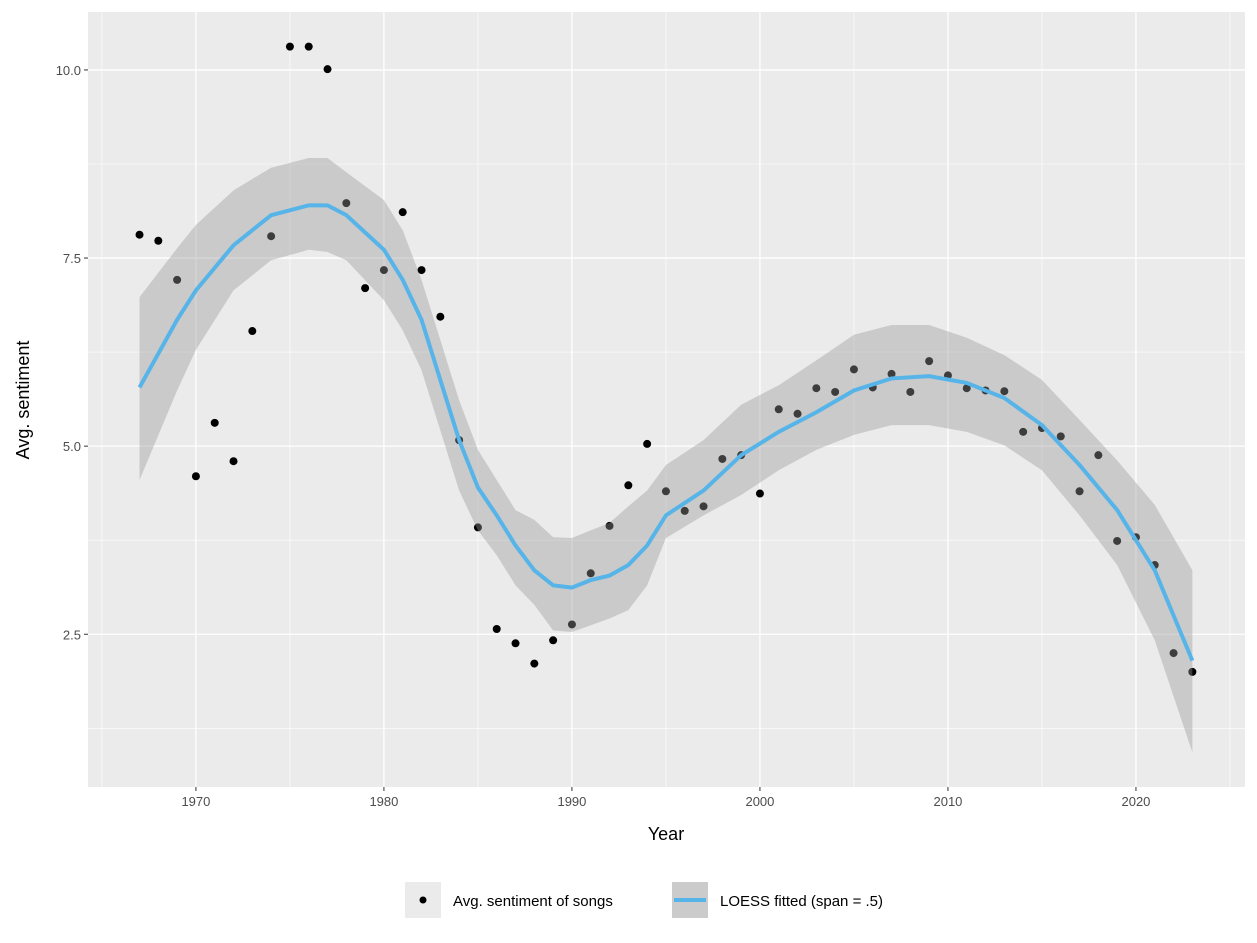  Describe the element at coordinates (571, 801) in the screenshot. I see `x-tick-label: 1990` at that location.